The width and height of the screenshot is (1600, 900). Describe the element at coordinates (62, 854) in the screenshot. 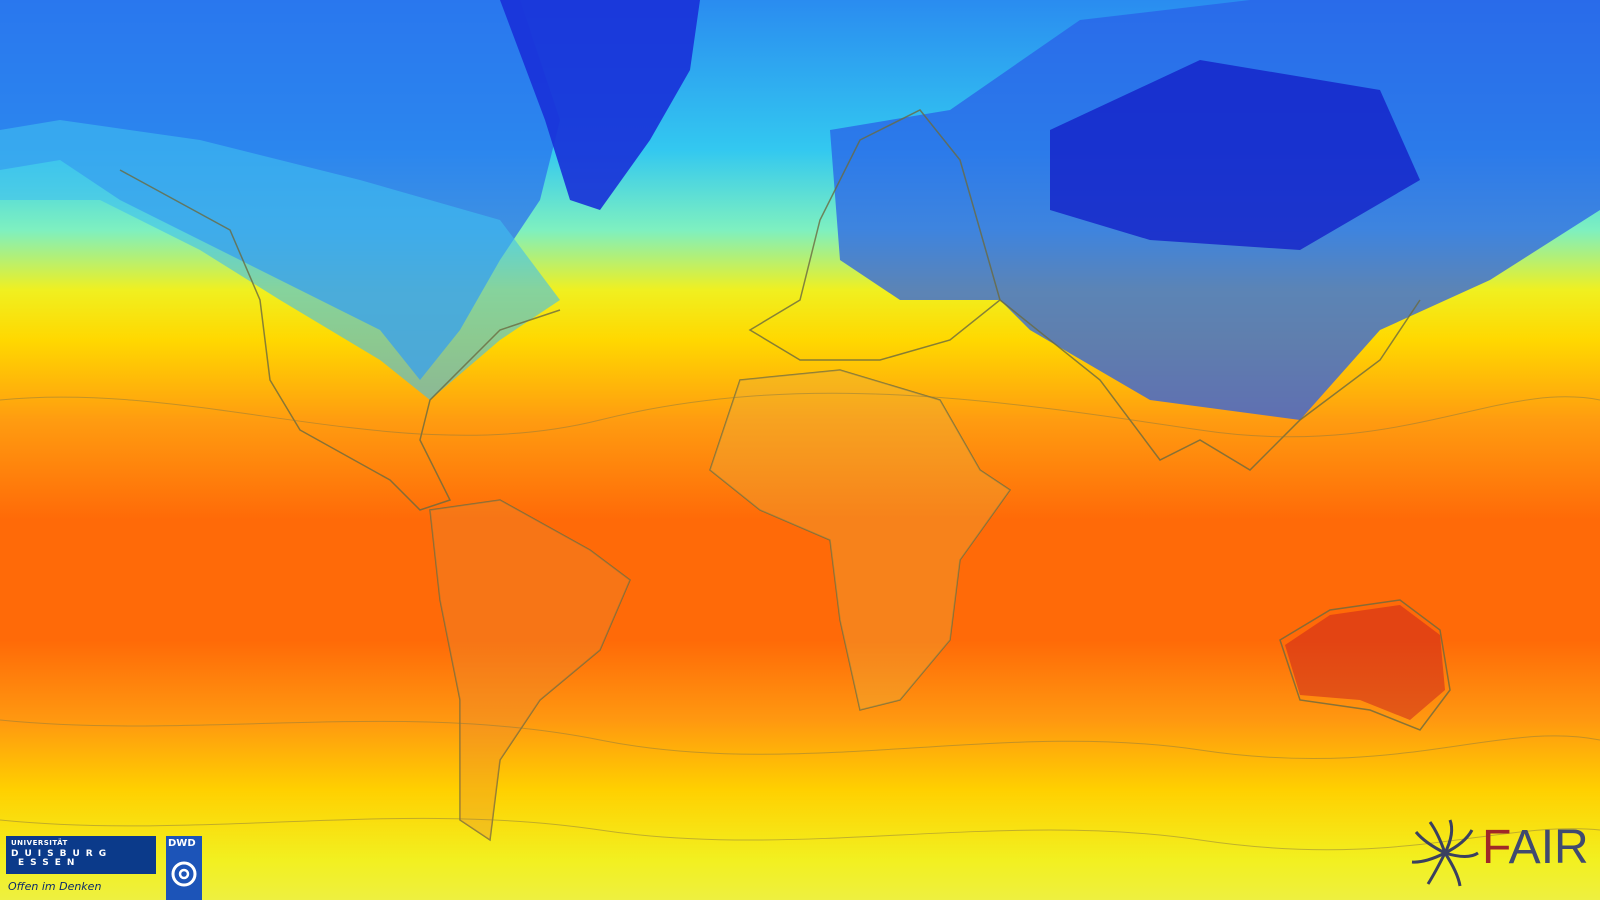

I see `logo-text: DUISBURG` at that location.